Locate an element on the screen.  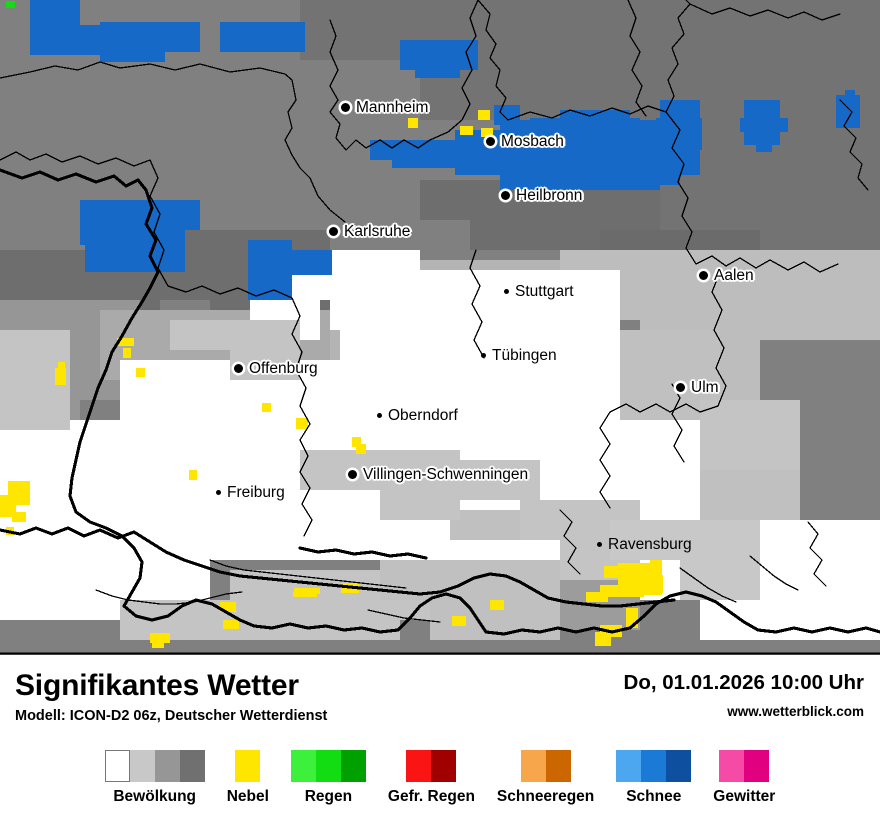
city-marker: Aalen is located at coordinates (726, 276).